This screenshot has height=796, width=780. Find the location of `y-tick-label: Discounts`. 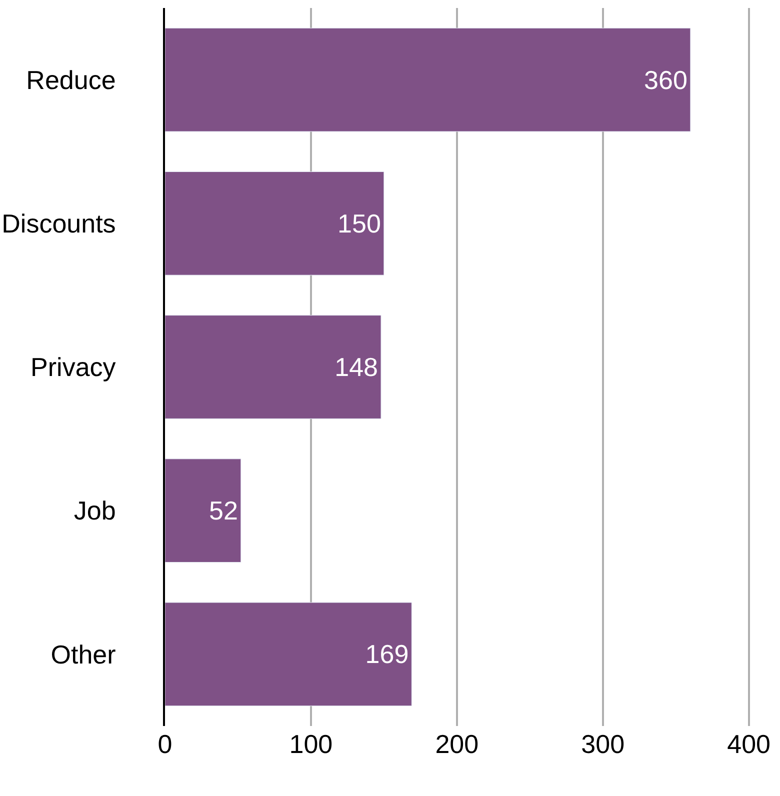

y-tick-label: Discounts is located at coordinates (59, 223).